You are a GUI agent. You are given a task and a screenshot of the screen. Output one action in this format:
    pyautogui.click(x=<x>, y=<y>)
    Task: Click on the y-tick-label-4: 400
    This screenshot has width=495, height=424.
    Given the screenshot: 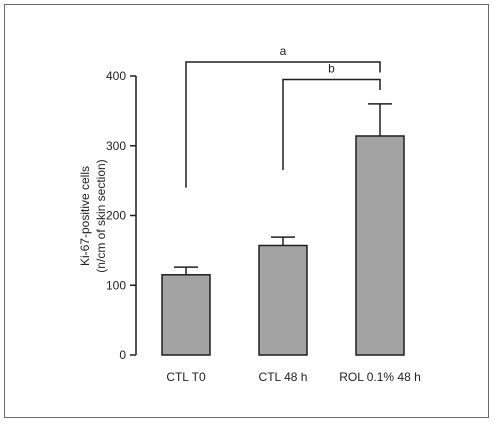 What is the action you would take?
    pyautogui.click(x=116, y=76)
    